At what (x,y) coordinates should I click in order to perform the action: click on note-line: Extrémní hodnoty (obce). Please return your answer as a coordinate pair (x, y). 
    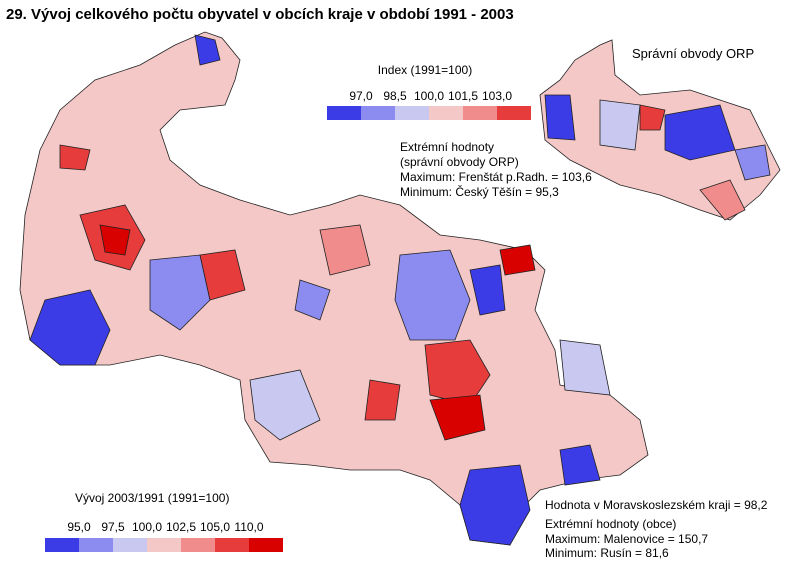
    Looking at the image, I should click on (610, 524).